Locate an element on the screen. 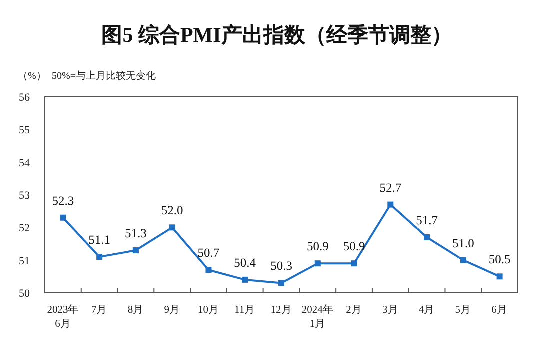  data-label: 52.0 is located at coordinates (172, 211).